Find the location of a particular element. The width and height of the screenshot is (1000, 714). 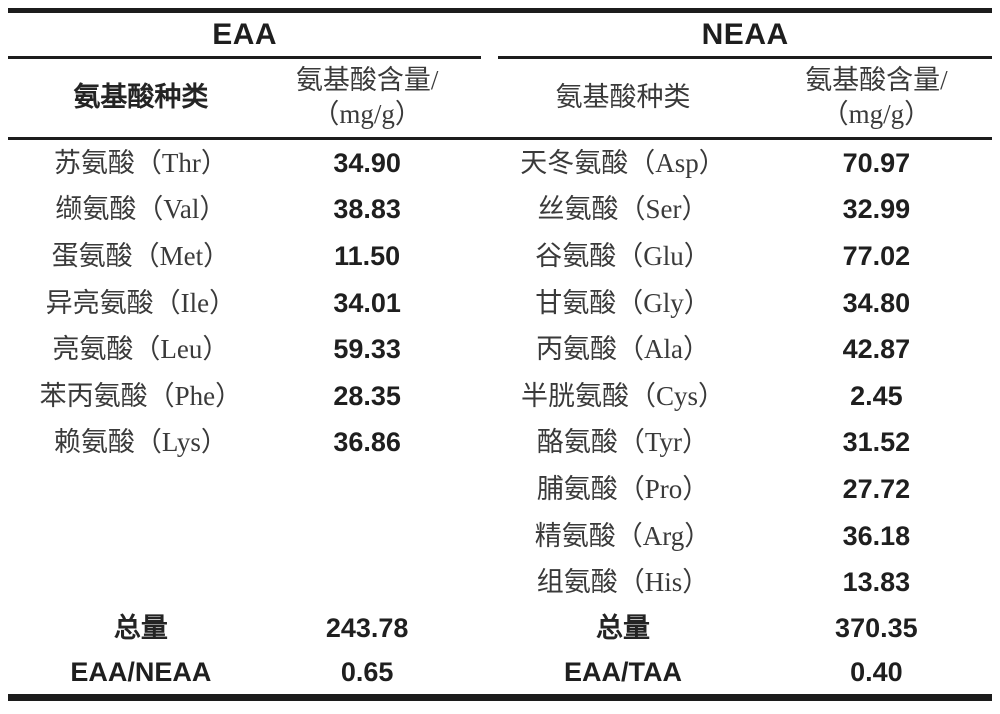

neaa-value-cell: 27.72 is located at coordinates (876, 488).